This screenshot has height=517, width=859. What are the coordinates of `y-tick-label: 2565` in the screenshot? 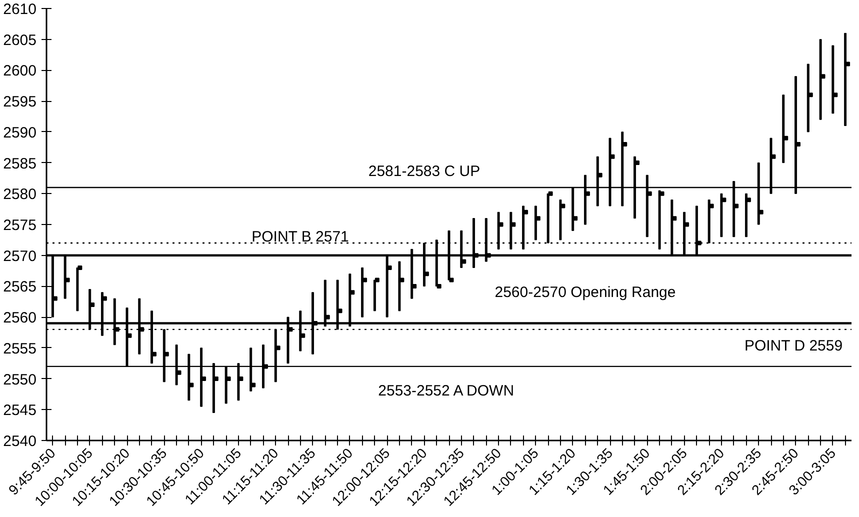 It's located at (20, 287).